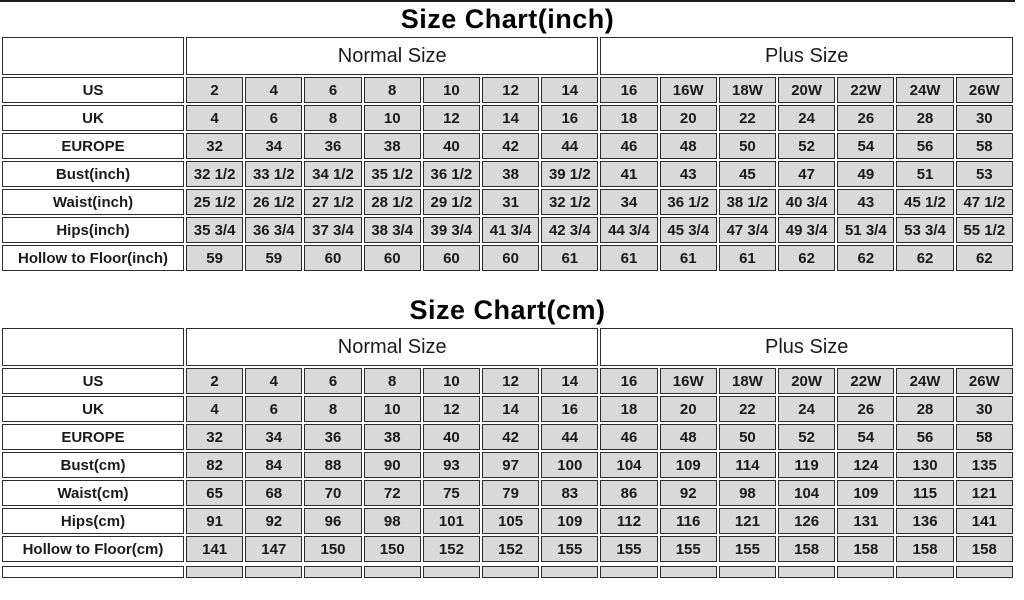 The image size is (1024, 600). I want to click on size-cell: 56, so click(925, 437).